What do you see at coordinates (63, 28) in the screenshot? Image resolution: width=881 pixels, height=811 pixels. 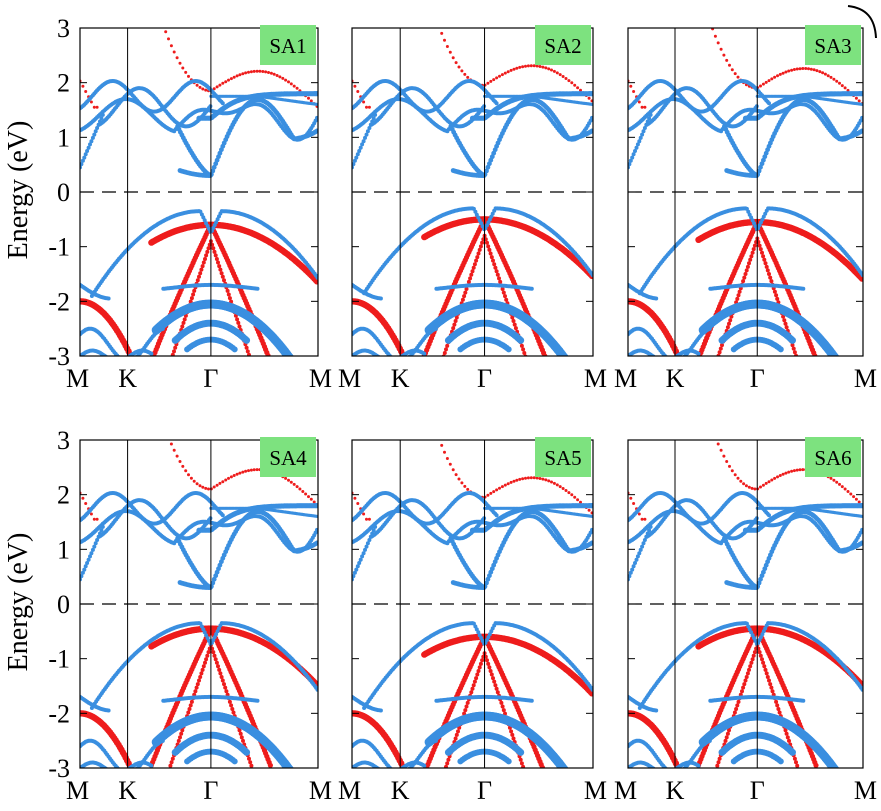 I see `ytick-label: 3` at bounding box center [63, 28].